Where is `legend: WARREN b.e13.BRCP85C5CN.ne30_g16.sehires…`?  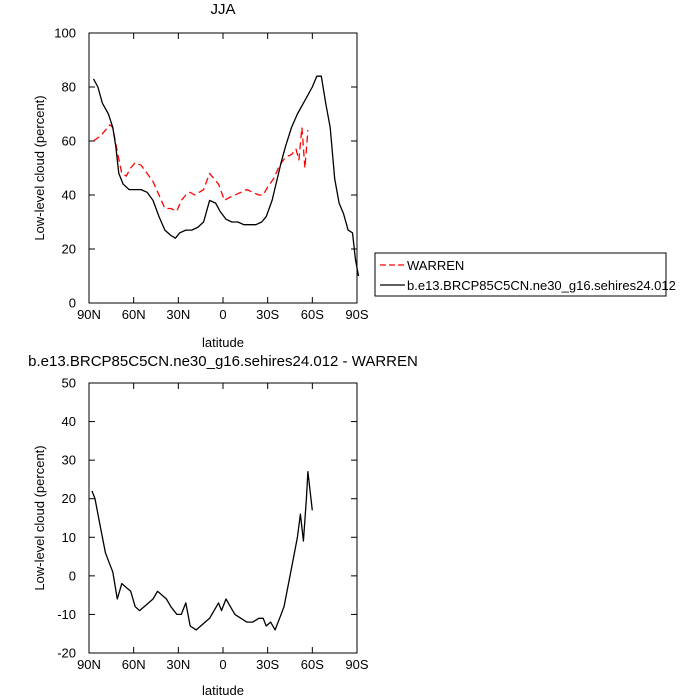
legend: WARREN b.e13.BRCP85C5CN.ne30_g16.sehires… is located at coordinates (525, 274).